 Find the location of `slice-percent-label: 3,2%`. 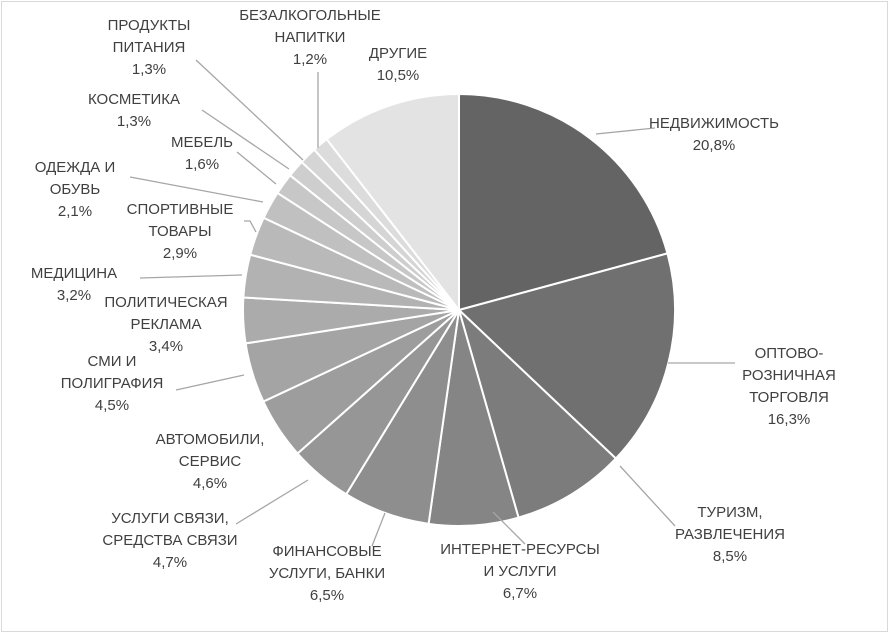

slice-percent-label: 3,2% is located at coordinates (74, 295).